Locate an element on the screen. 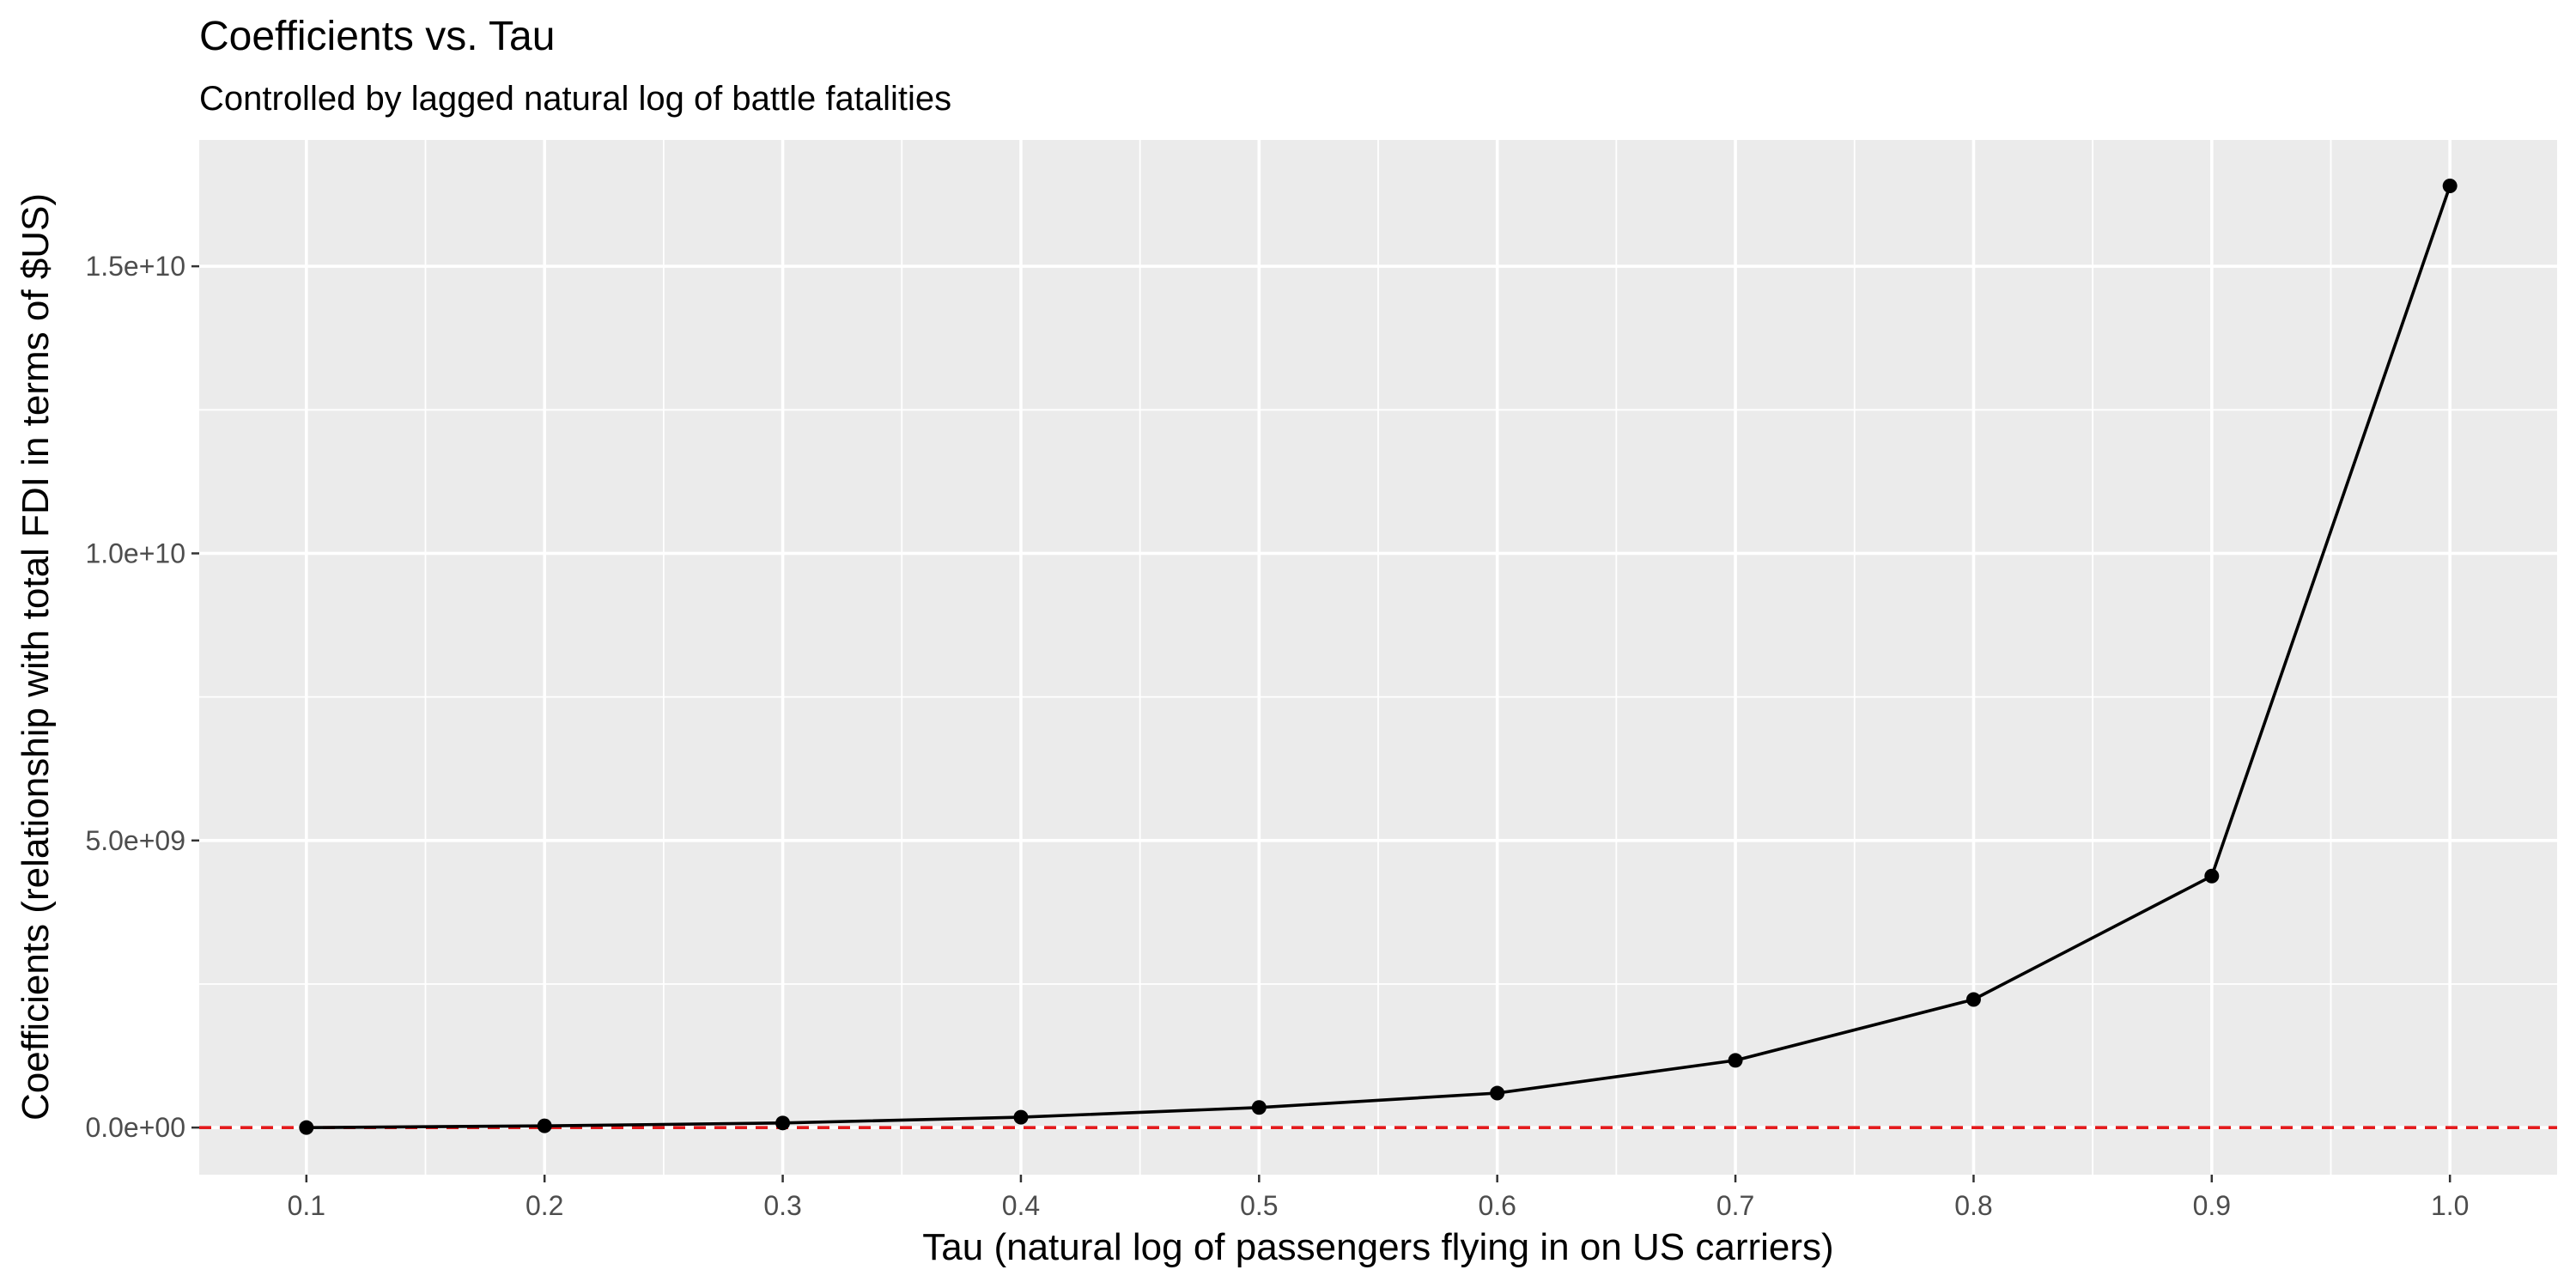 The image size is (2576, 1288). chart-title: Coefficients vs. Tau is located at coordinates (377, 36).